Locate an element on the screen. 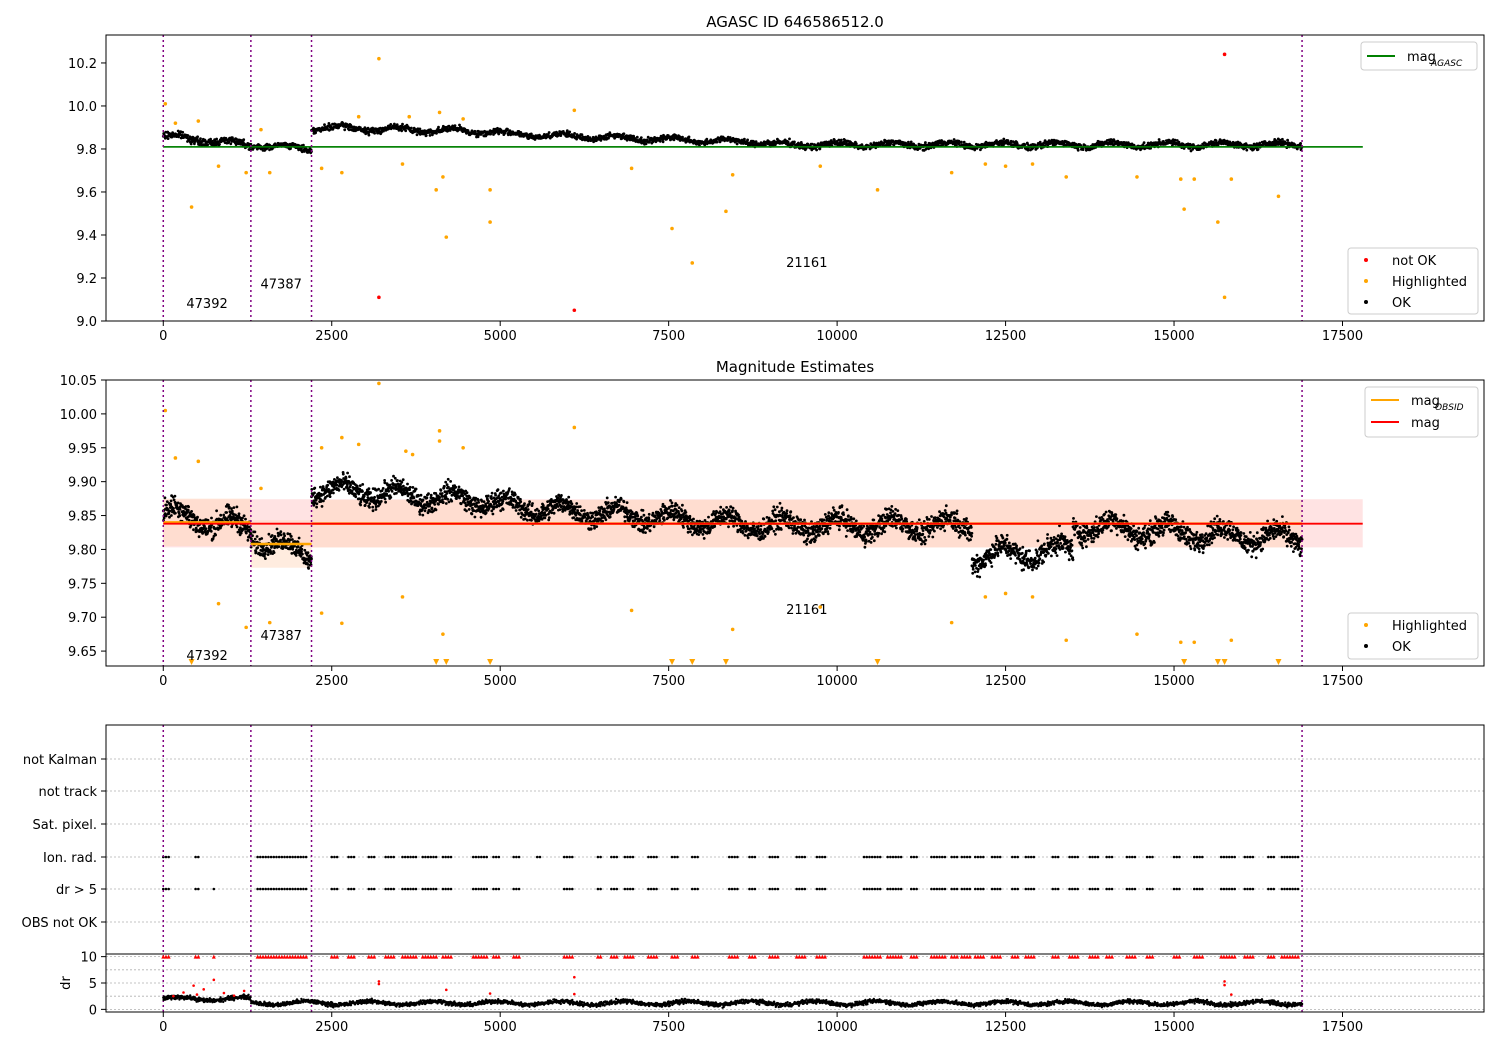  agasc-legend-highlighted-swatch is located at coordinates (1366, 281).